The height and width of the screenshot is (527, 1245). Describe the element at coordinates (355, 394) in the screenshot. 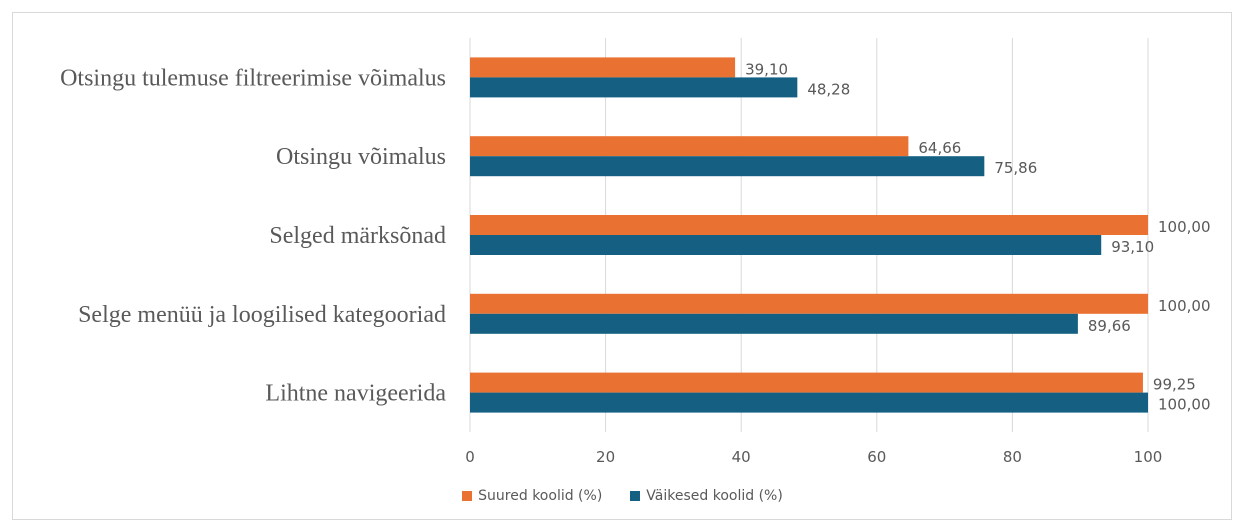

I see `category-label: Lihtne navigeerida` at that location.